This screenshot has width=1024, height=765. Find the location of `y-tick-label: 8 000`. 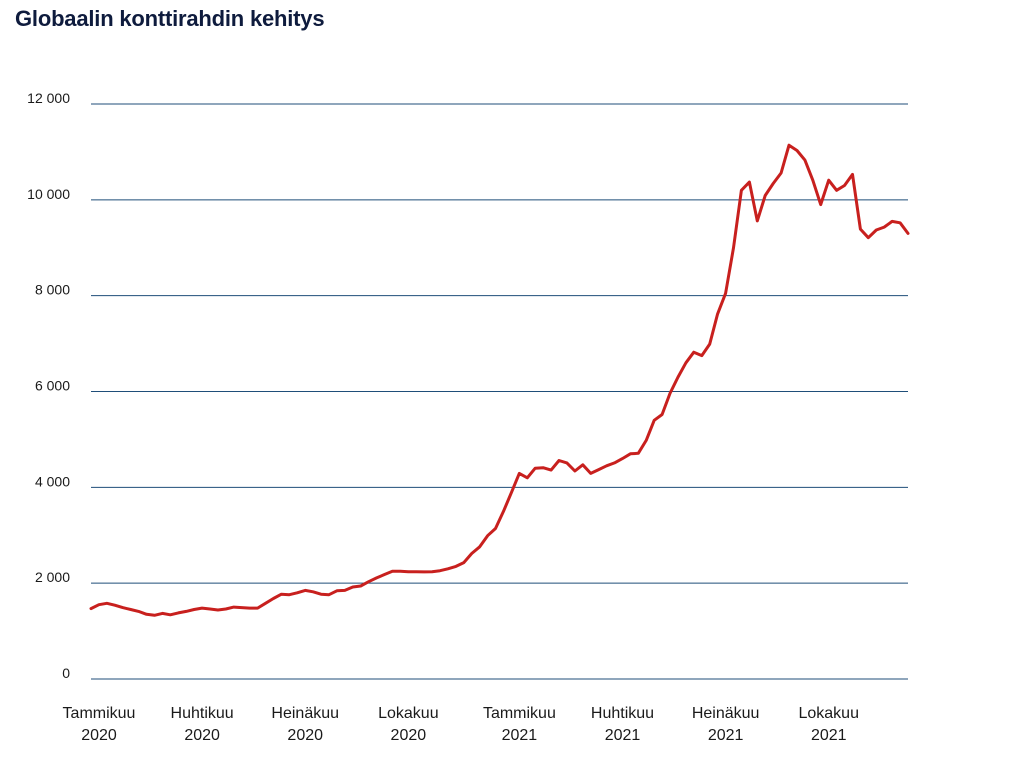

y-tick-label: 8 000 is located at coordinates (52, 290).